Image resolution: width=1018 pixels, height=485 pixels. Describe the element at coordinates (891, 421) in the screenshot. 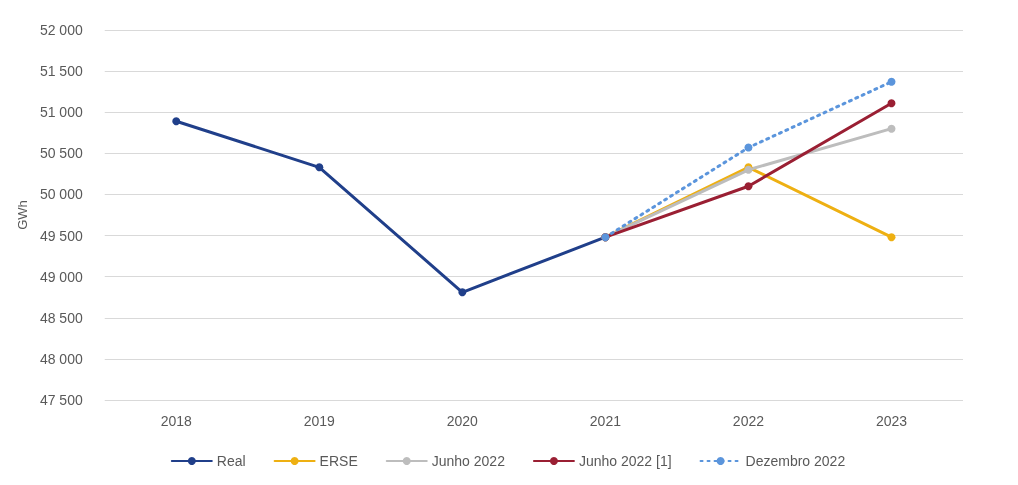

I see `x-tick-label: 2023` at that location.